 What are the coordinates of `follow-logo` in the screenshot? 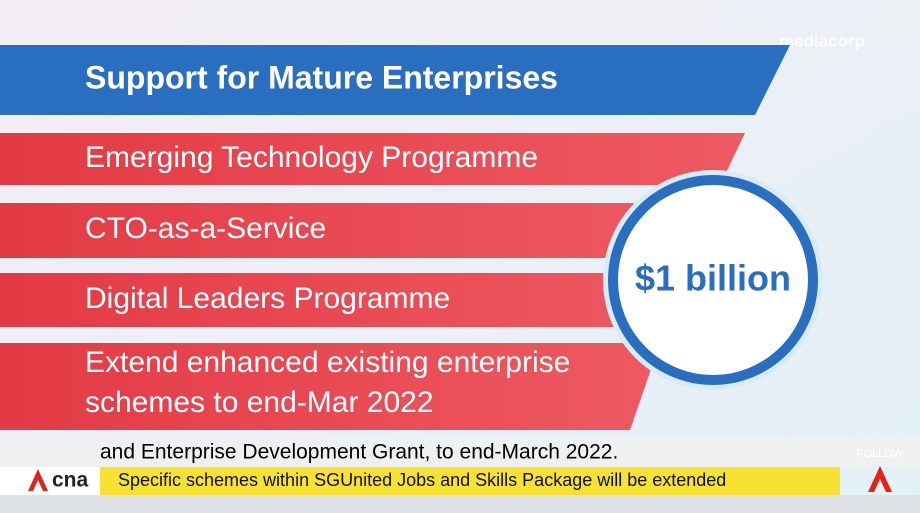 It's located at (880, 479).